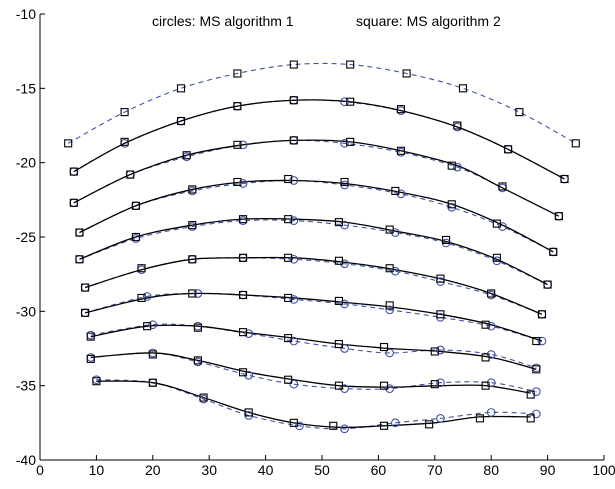 The image size is (615, 489). Describe the element at coordinates (26, 163) in the screenshot. I see `y-tick-label: -20` at that location.